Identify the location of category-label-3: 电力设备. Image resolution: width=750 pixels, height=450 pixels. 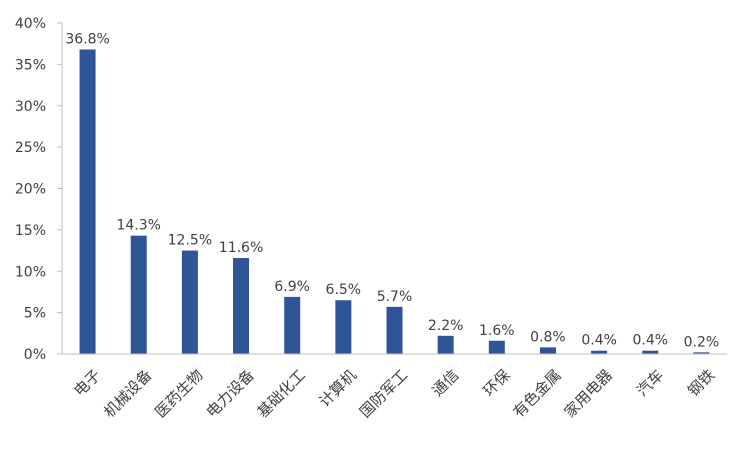
(230, 393).